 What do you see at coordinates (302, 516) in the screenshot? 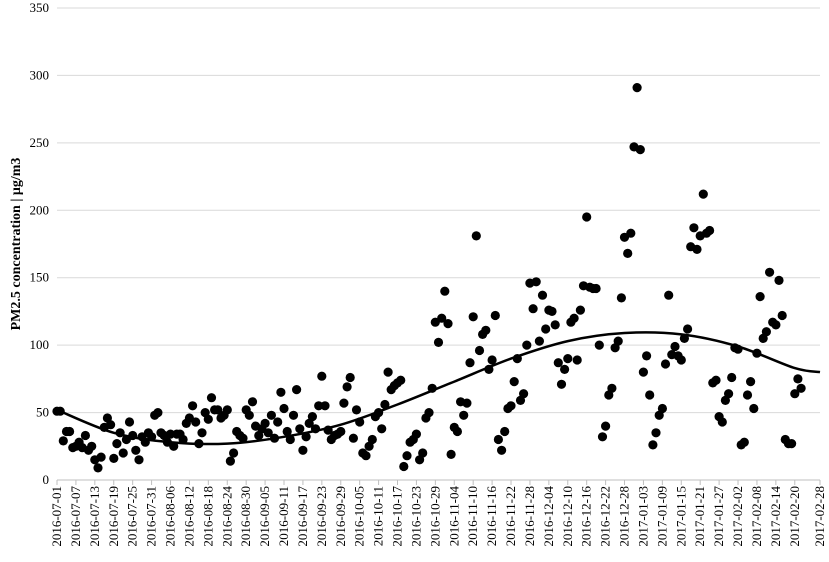
I see `x-tick-label: 2016-09-17` at bounding box center [302, 516].